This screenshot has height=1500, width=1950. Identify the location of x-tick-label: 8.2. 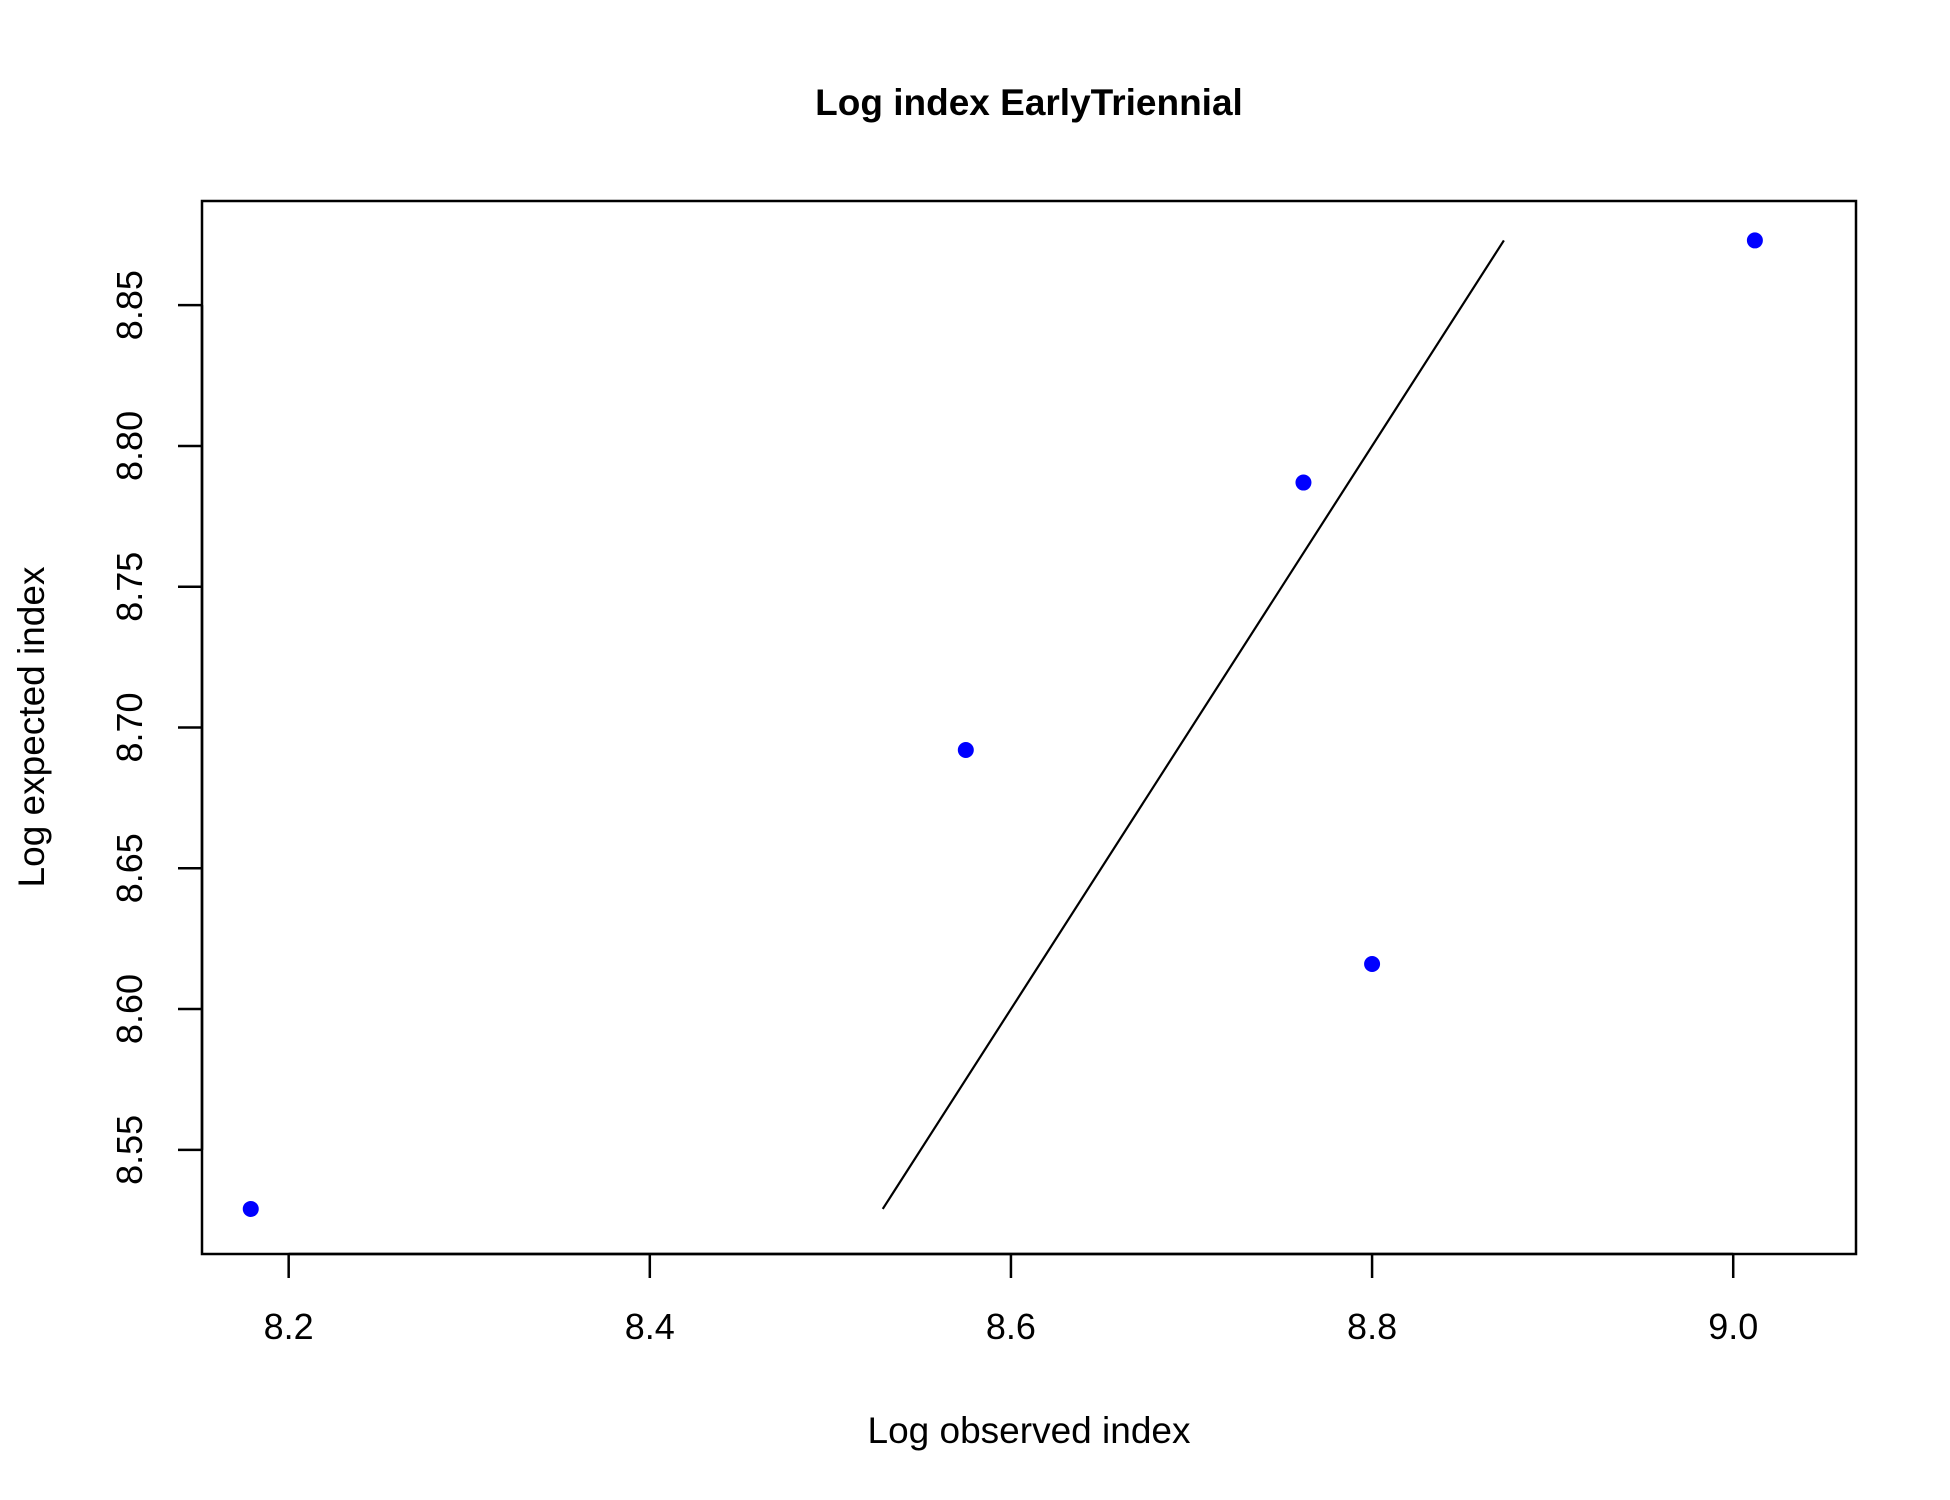
(289, 1326).